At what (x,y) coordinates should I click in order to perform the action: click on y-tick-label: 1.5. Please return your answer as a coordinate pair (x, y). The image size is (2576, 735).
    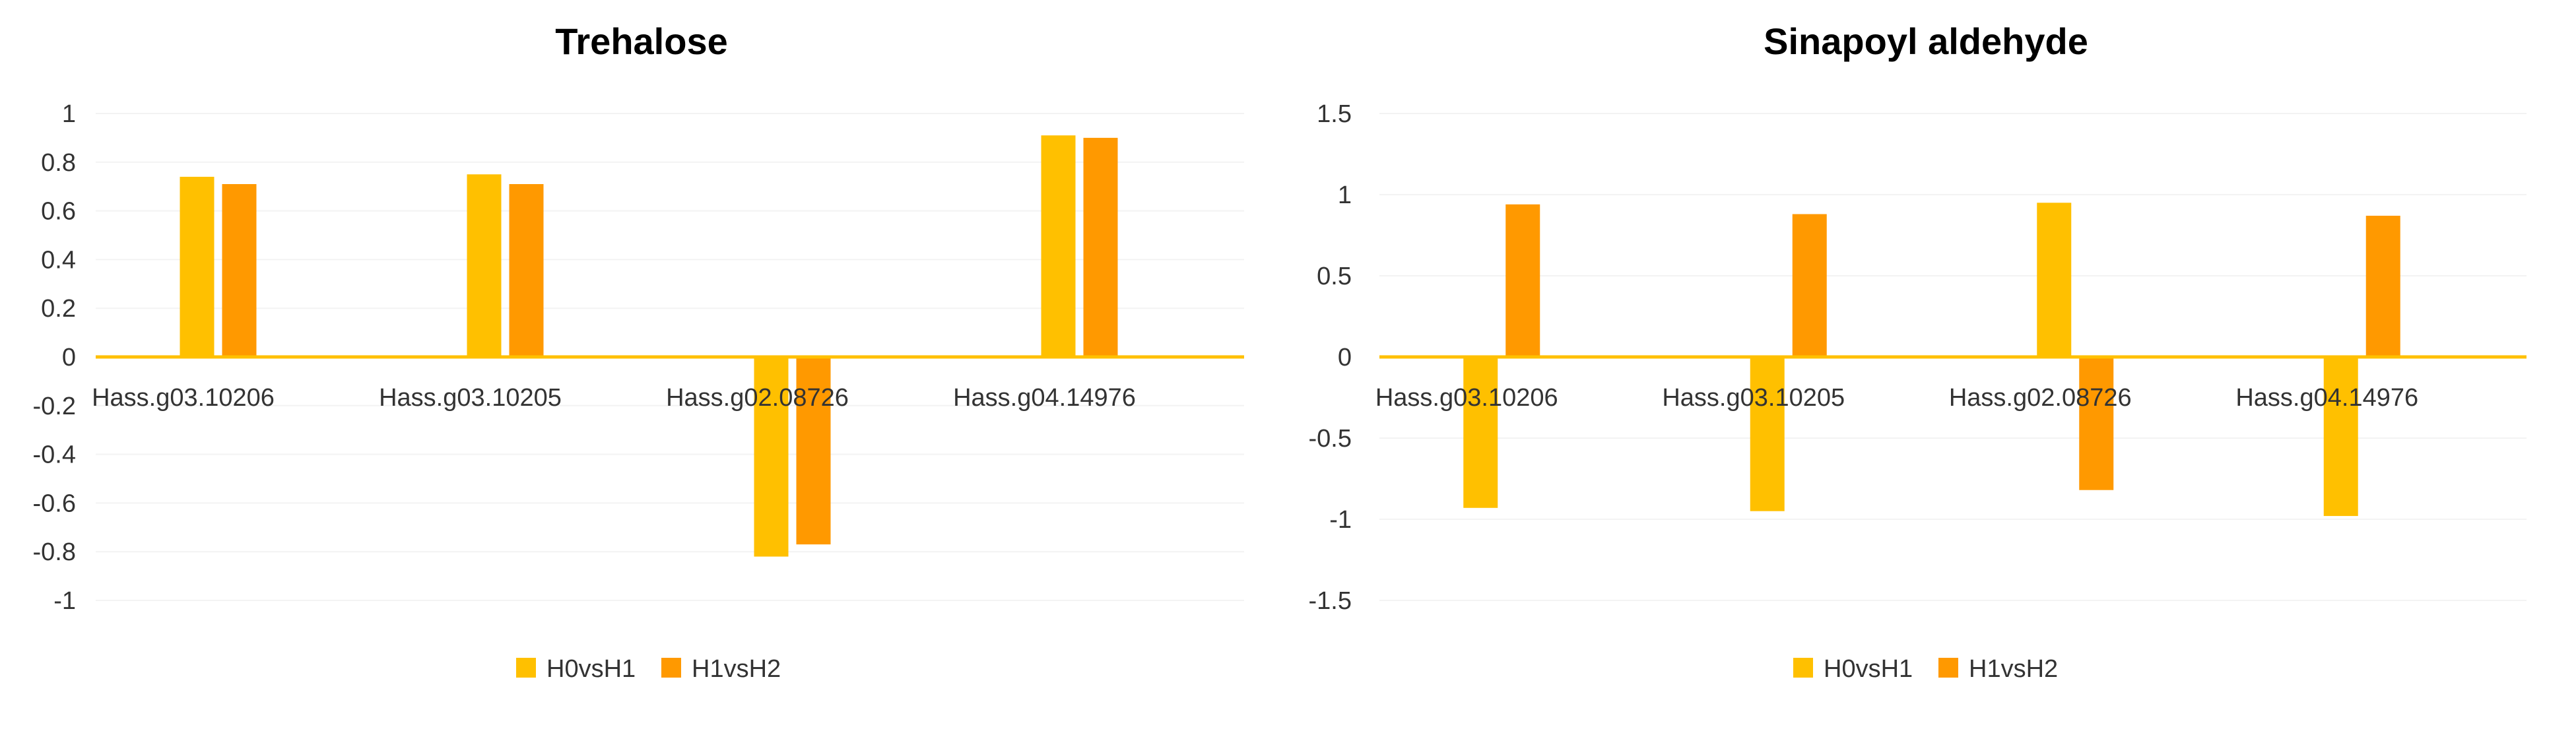
    Looking at the image, I should click on (1334, 114).